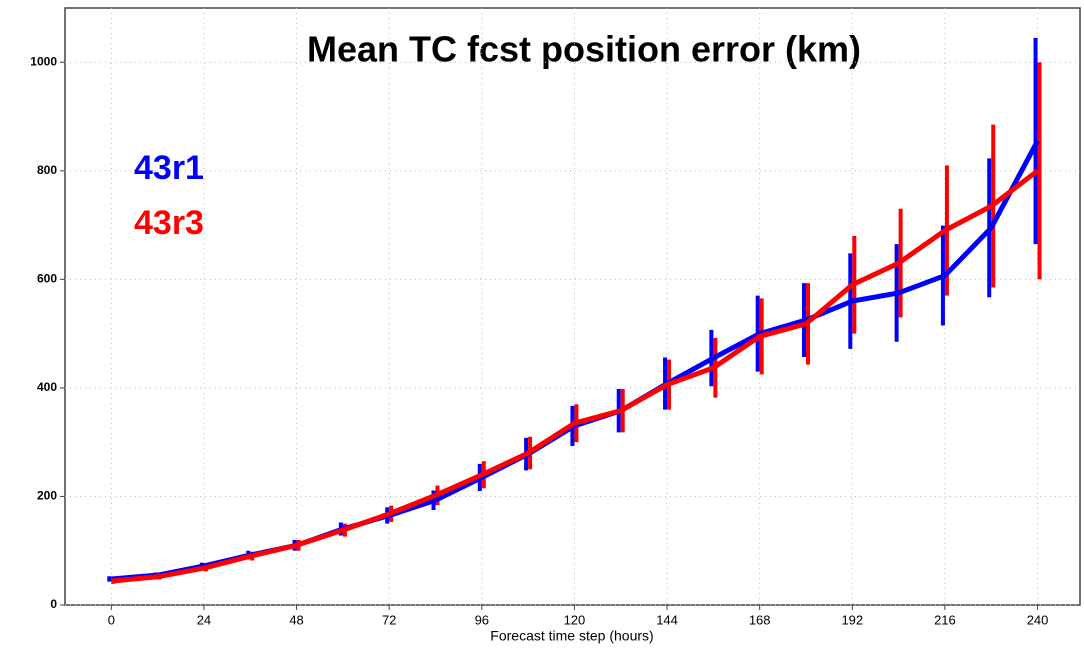  What do you see at coordinates (47, 170) in the screenshot?
I see `y-tick-label: 800` at bounding box center [47, 170].